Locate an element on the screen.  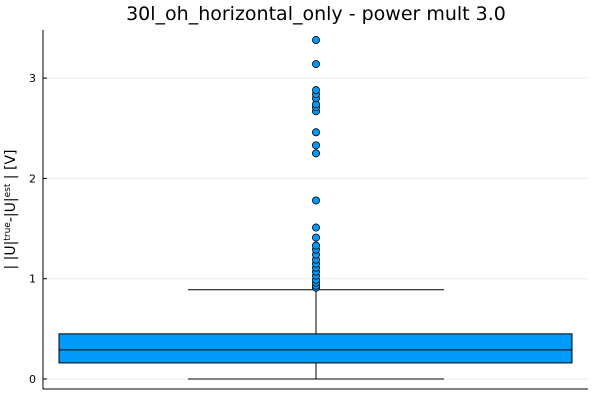
chart-title: 30l_oh_horizontal_only - power mult 3.0 is located at coordinates (316, 14).